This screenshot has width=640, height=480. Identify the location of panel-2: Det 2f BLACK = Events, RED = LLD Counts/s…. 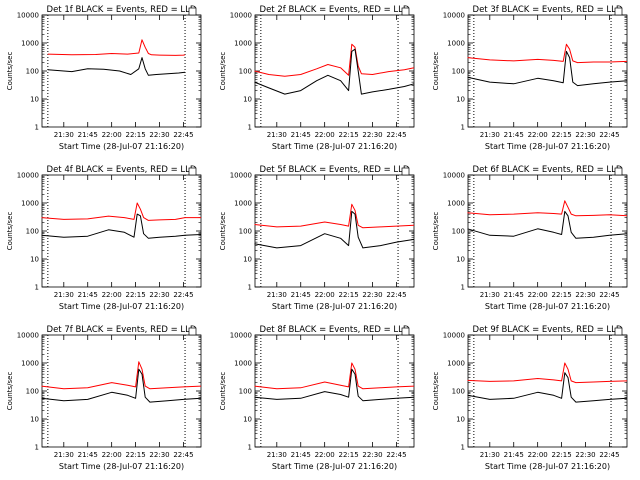
(317, 78).